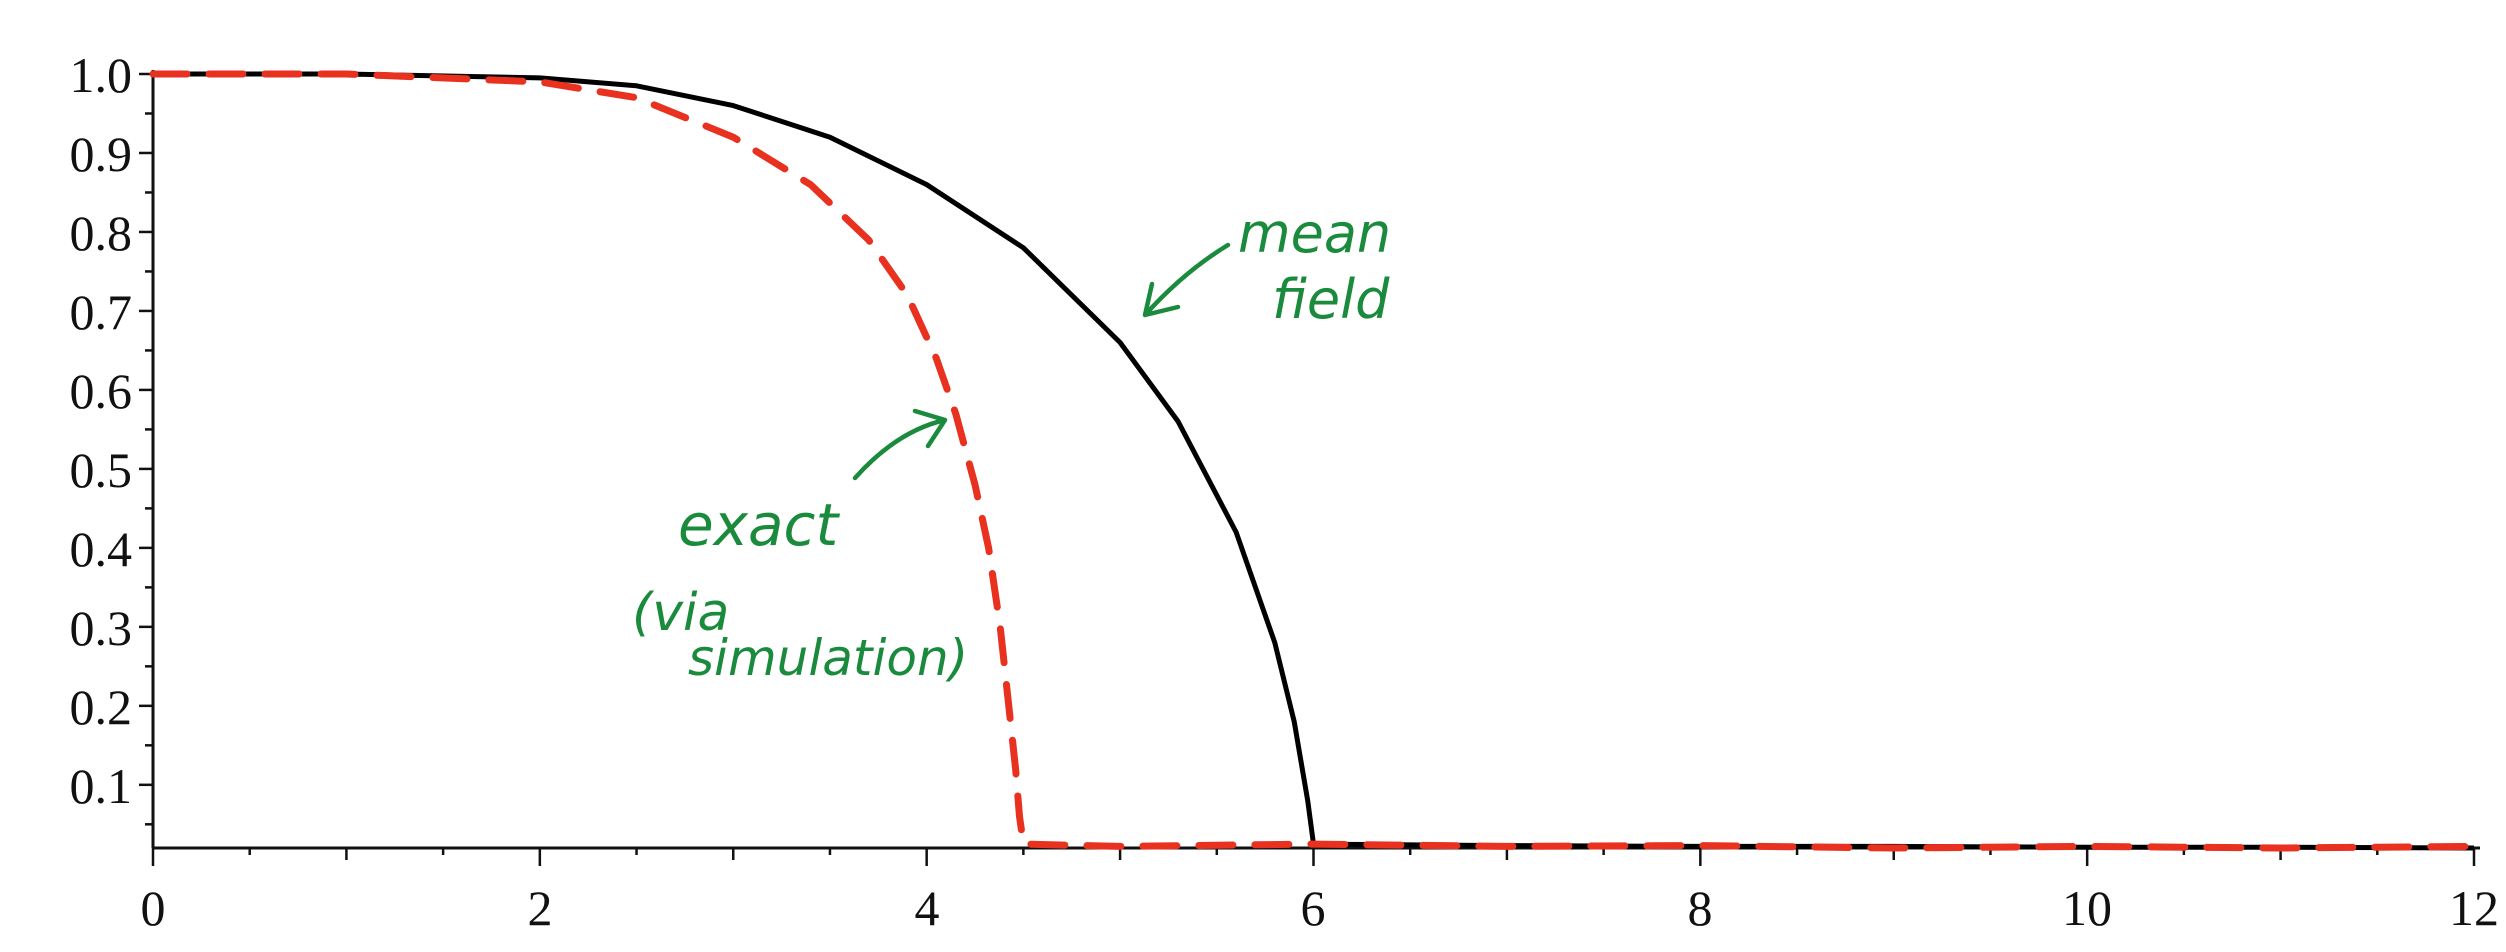  Describe the element at coordinates (101, 786) in the screenshot. I see `y-tick-label: 0.1` at that location.